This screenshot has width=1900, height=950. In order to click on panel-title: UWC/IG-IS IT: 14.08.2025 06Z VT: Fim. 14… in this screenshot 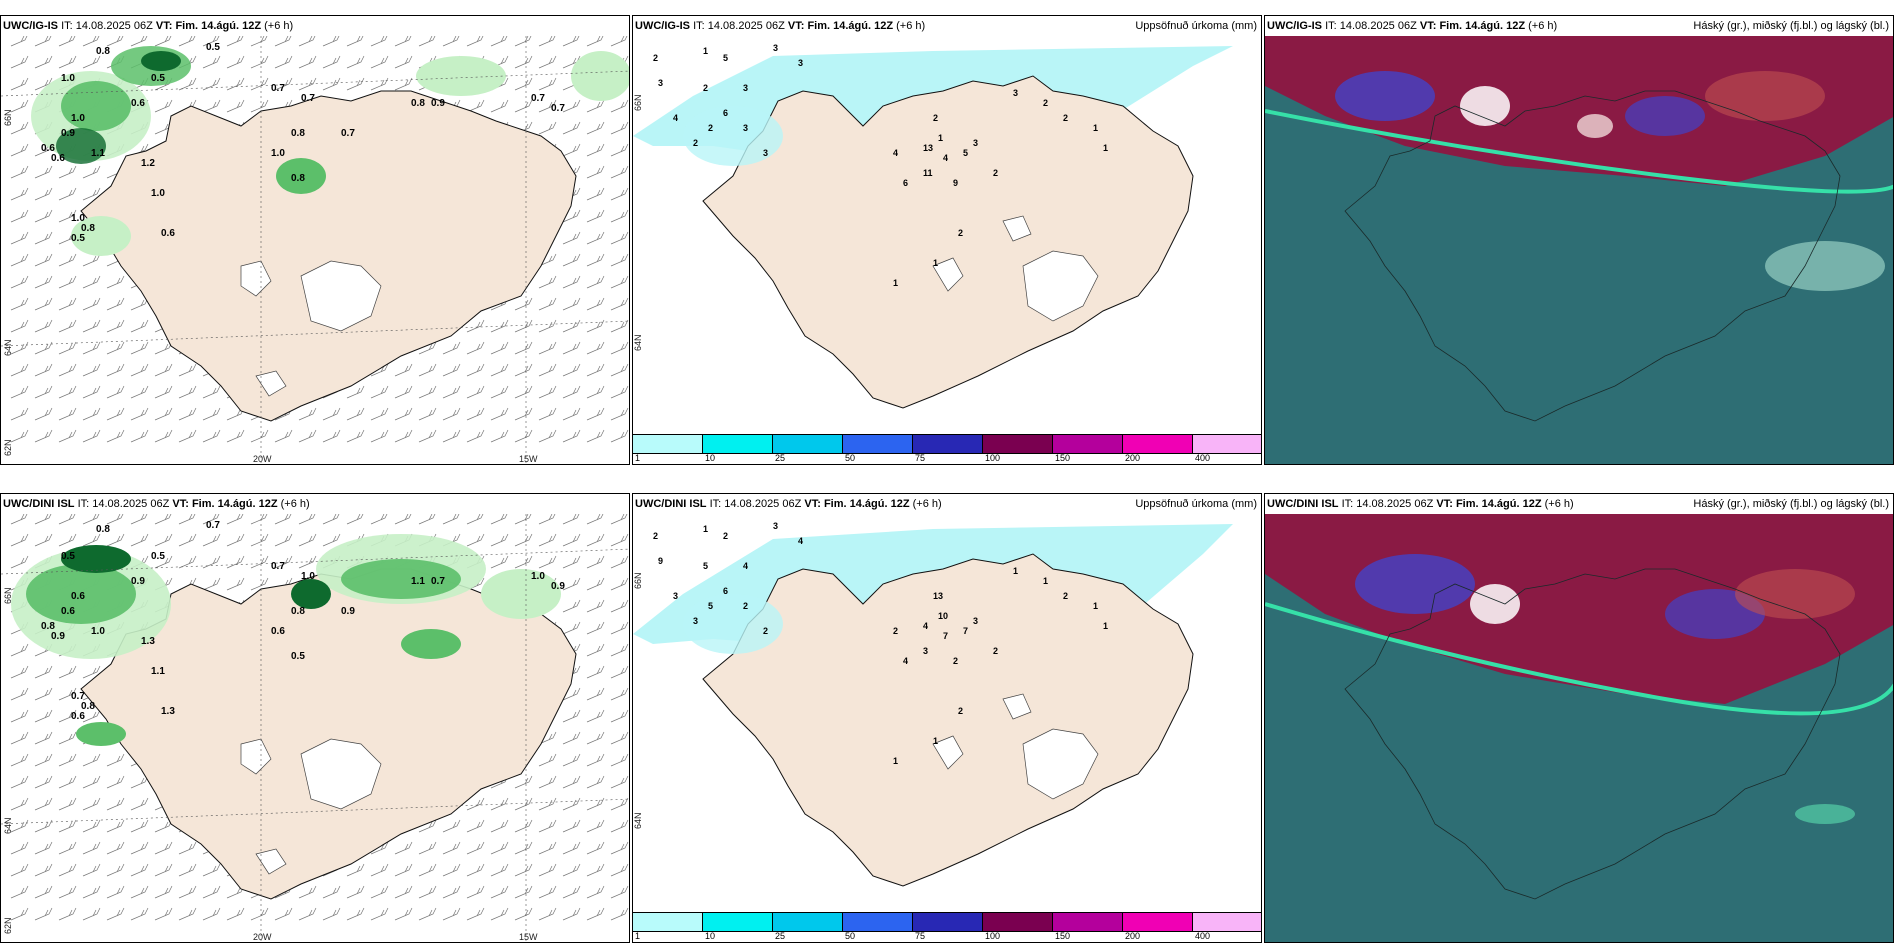, I will do `click(780, 26)`.